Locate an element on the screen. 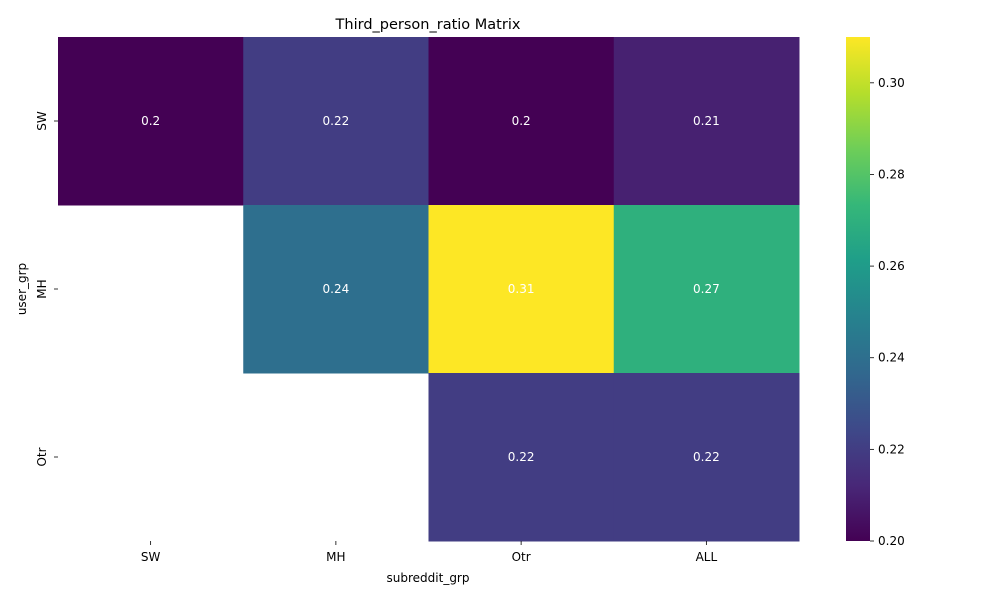  x-tick-label: SW is located at coordinates (151, 557).